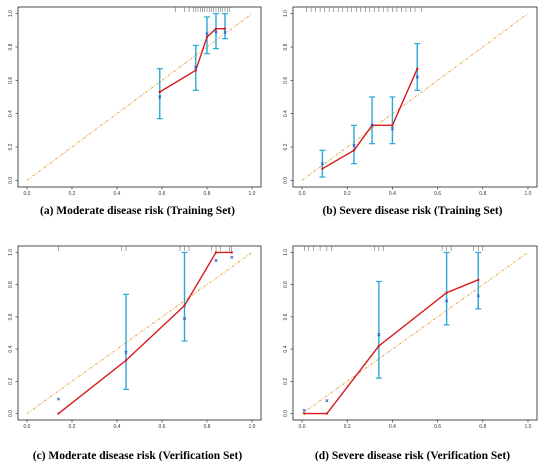  Describe the element at coordinates (412, 211) in the screenshot. I see `caption-b: (b) Severe disease risk (Training Set)` at that location.